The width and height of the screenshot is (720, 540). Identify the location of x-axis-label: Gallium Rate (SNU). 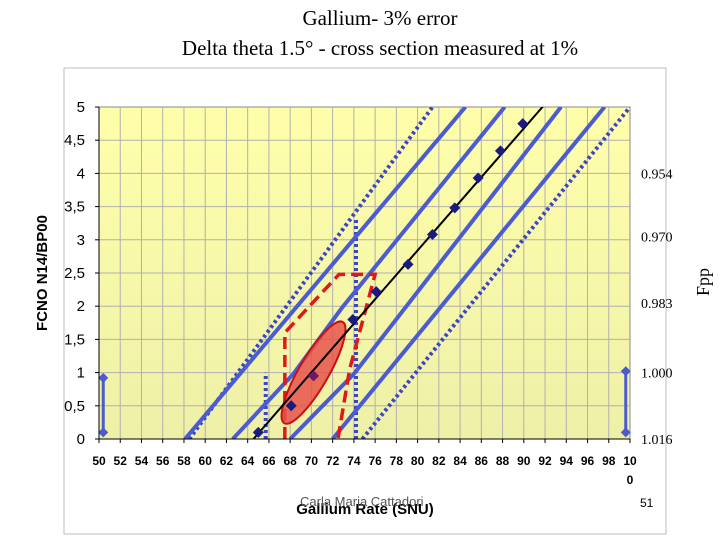
(365, 509).